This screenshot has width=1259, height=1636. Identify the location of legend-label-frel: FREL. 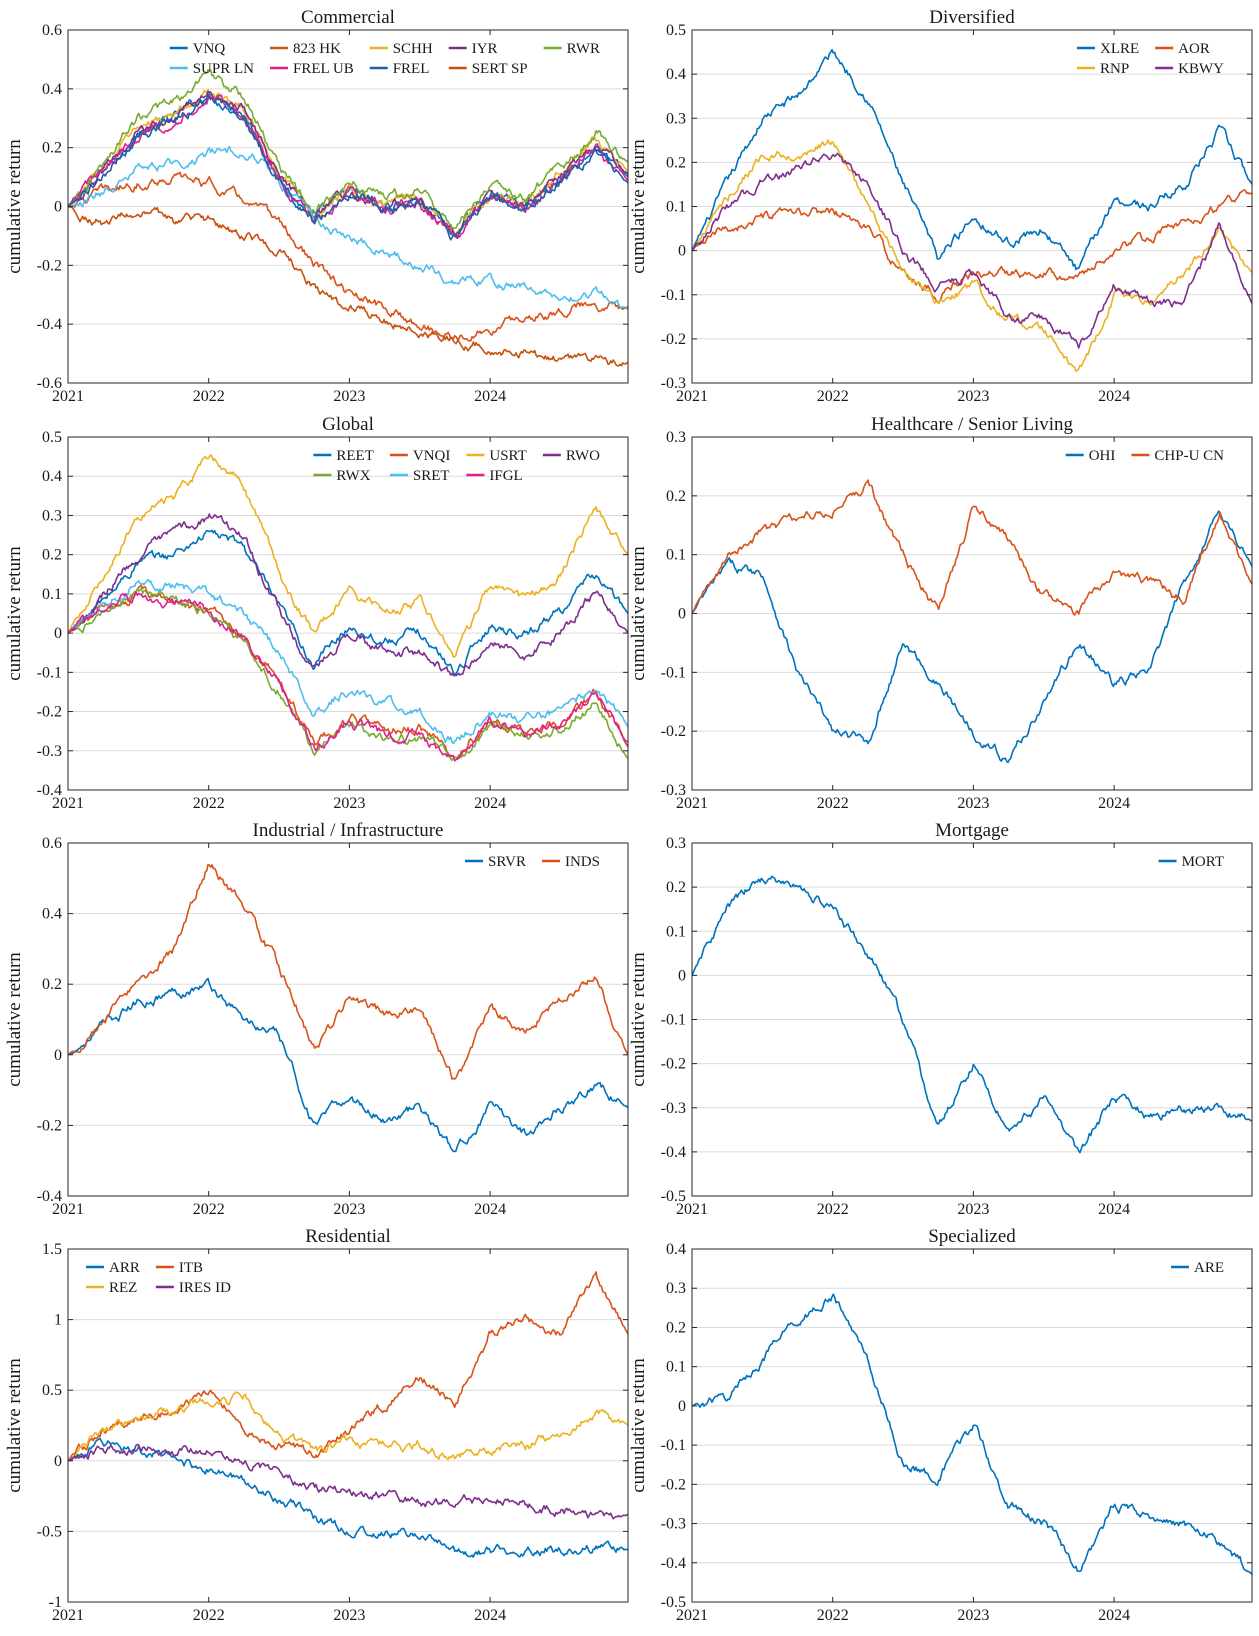
(411, 69).